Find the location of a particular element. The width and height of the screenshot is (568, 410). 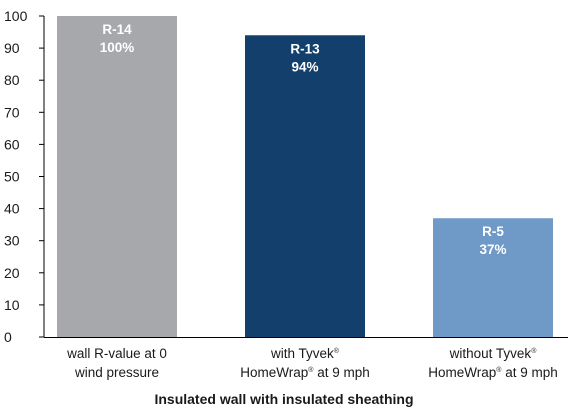

bar-percent-label: 37% is located at coordinates (492, 249).